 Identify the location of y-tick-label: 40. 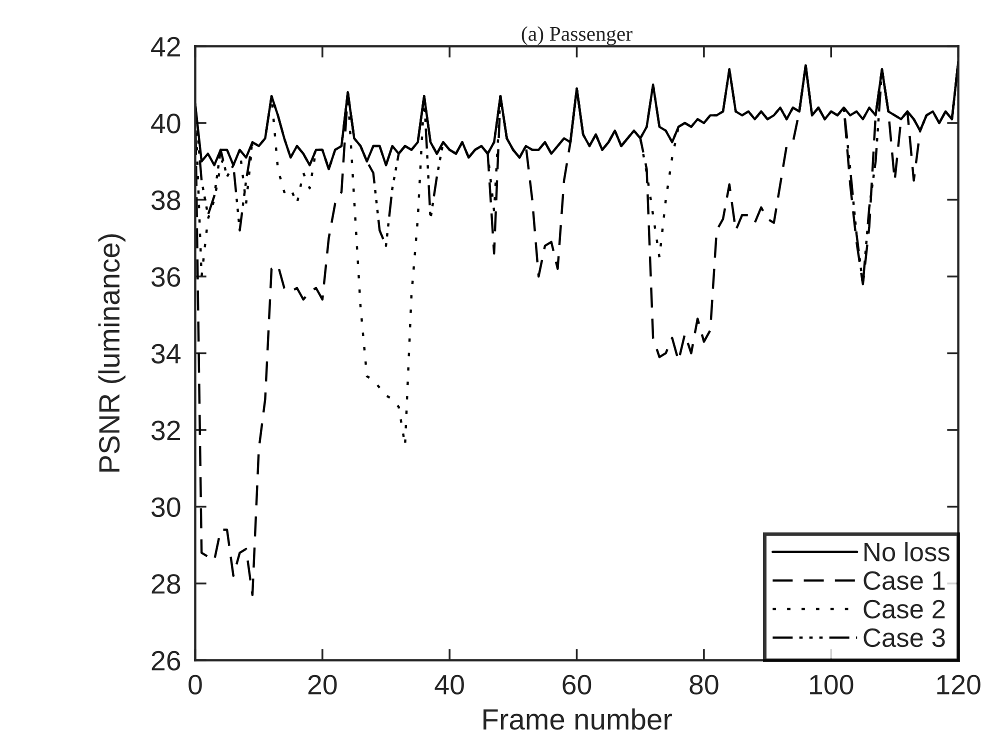
(165, 124).